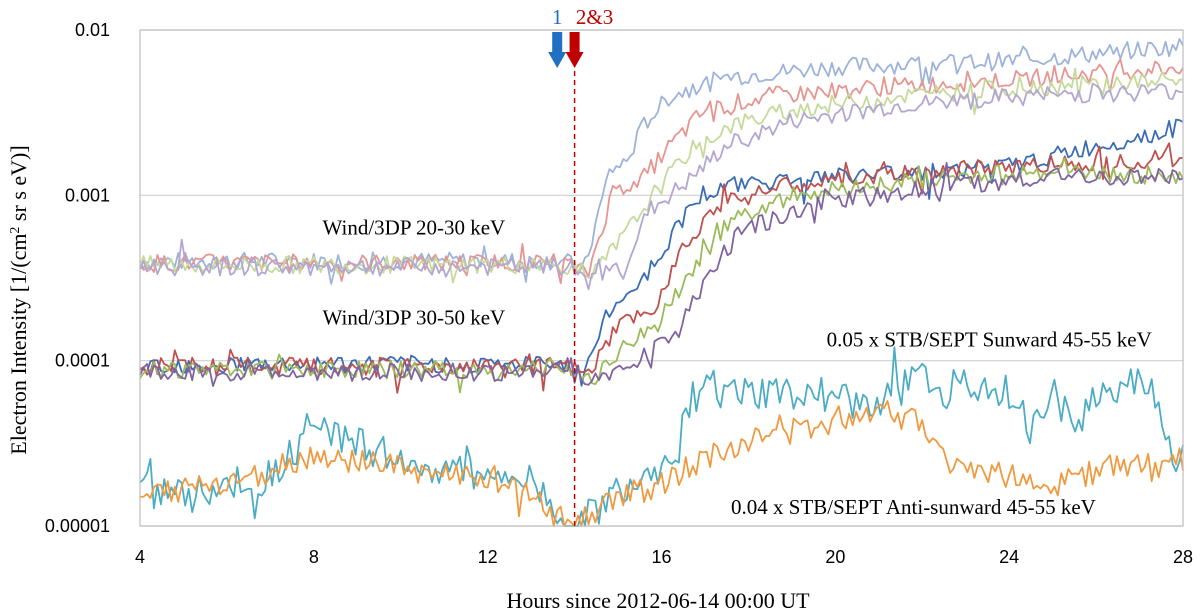 The width and height of the screenshot is (1200, 614). Describe the element at coordinates (1183, 557) in the screenshot. I see `x-tick-label: 28` at that location.